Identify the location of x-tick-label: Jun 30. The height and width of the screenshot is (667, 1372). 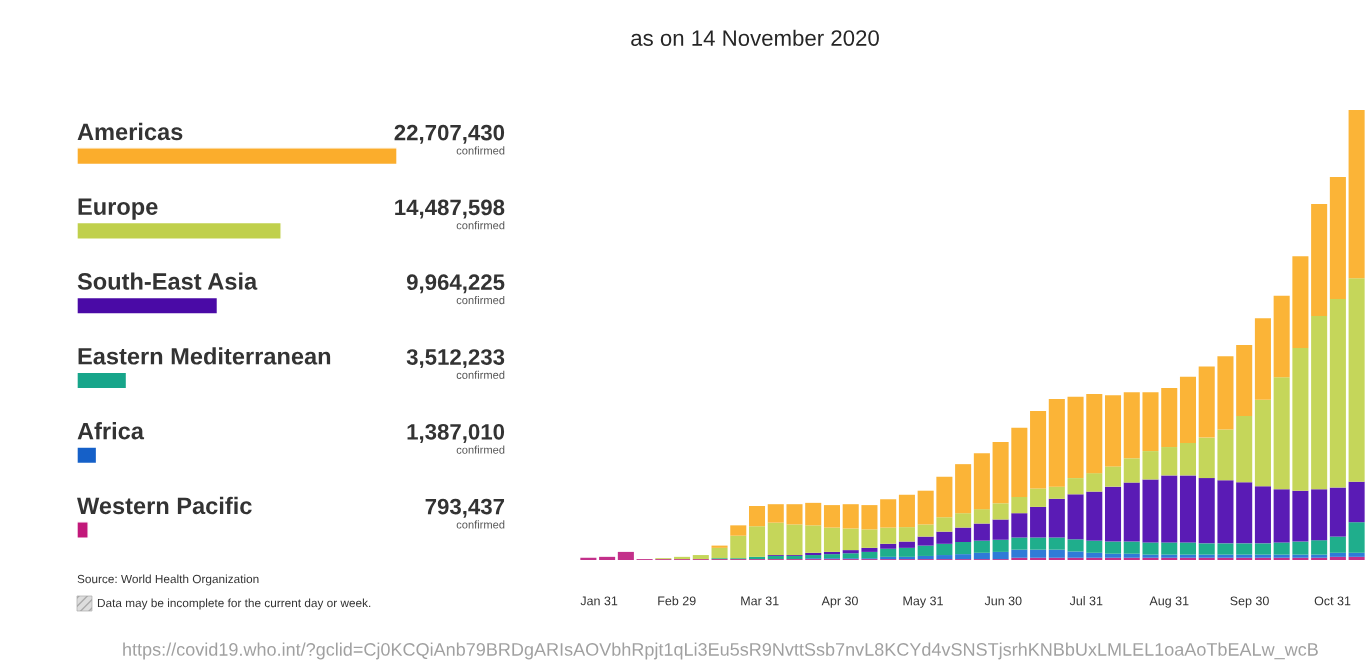
(1003, 601).